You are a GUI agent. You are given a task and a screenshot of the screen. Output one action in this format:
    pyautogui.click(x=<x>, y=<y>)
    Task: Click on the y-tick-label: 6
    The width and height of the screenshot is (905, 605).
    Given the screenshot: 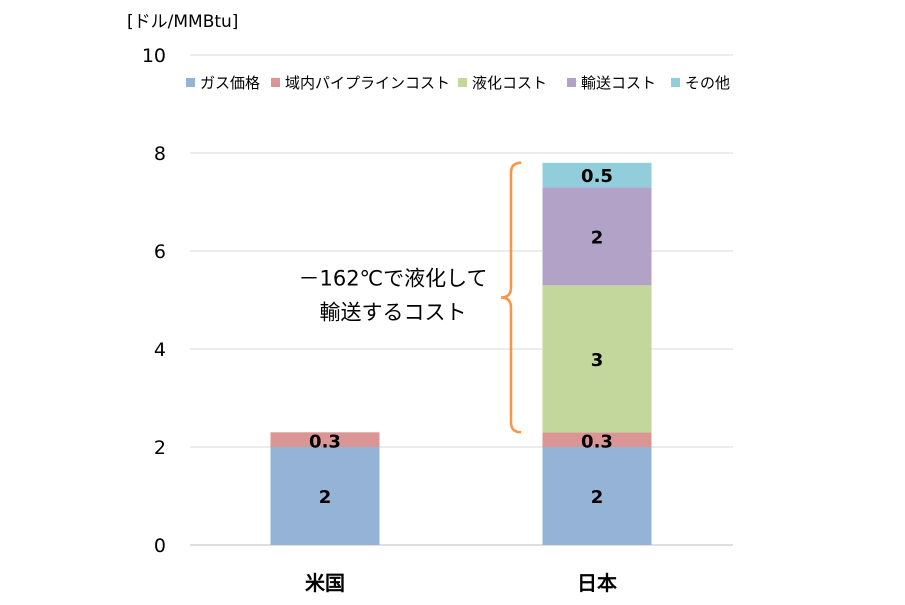 What is the action you would take?
    pyautogui.click(x=160, y=252)
    